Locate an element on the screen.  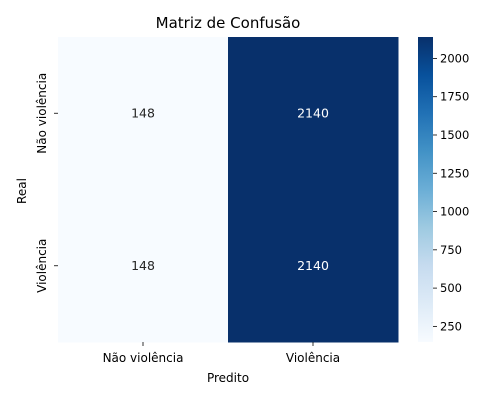
chart-title: Matriz de Confusão is located at coordinates (228, 23).